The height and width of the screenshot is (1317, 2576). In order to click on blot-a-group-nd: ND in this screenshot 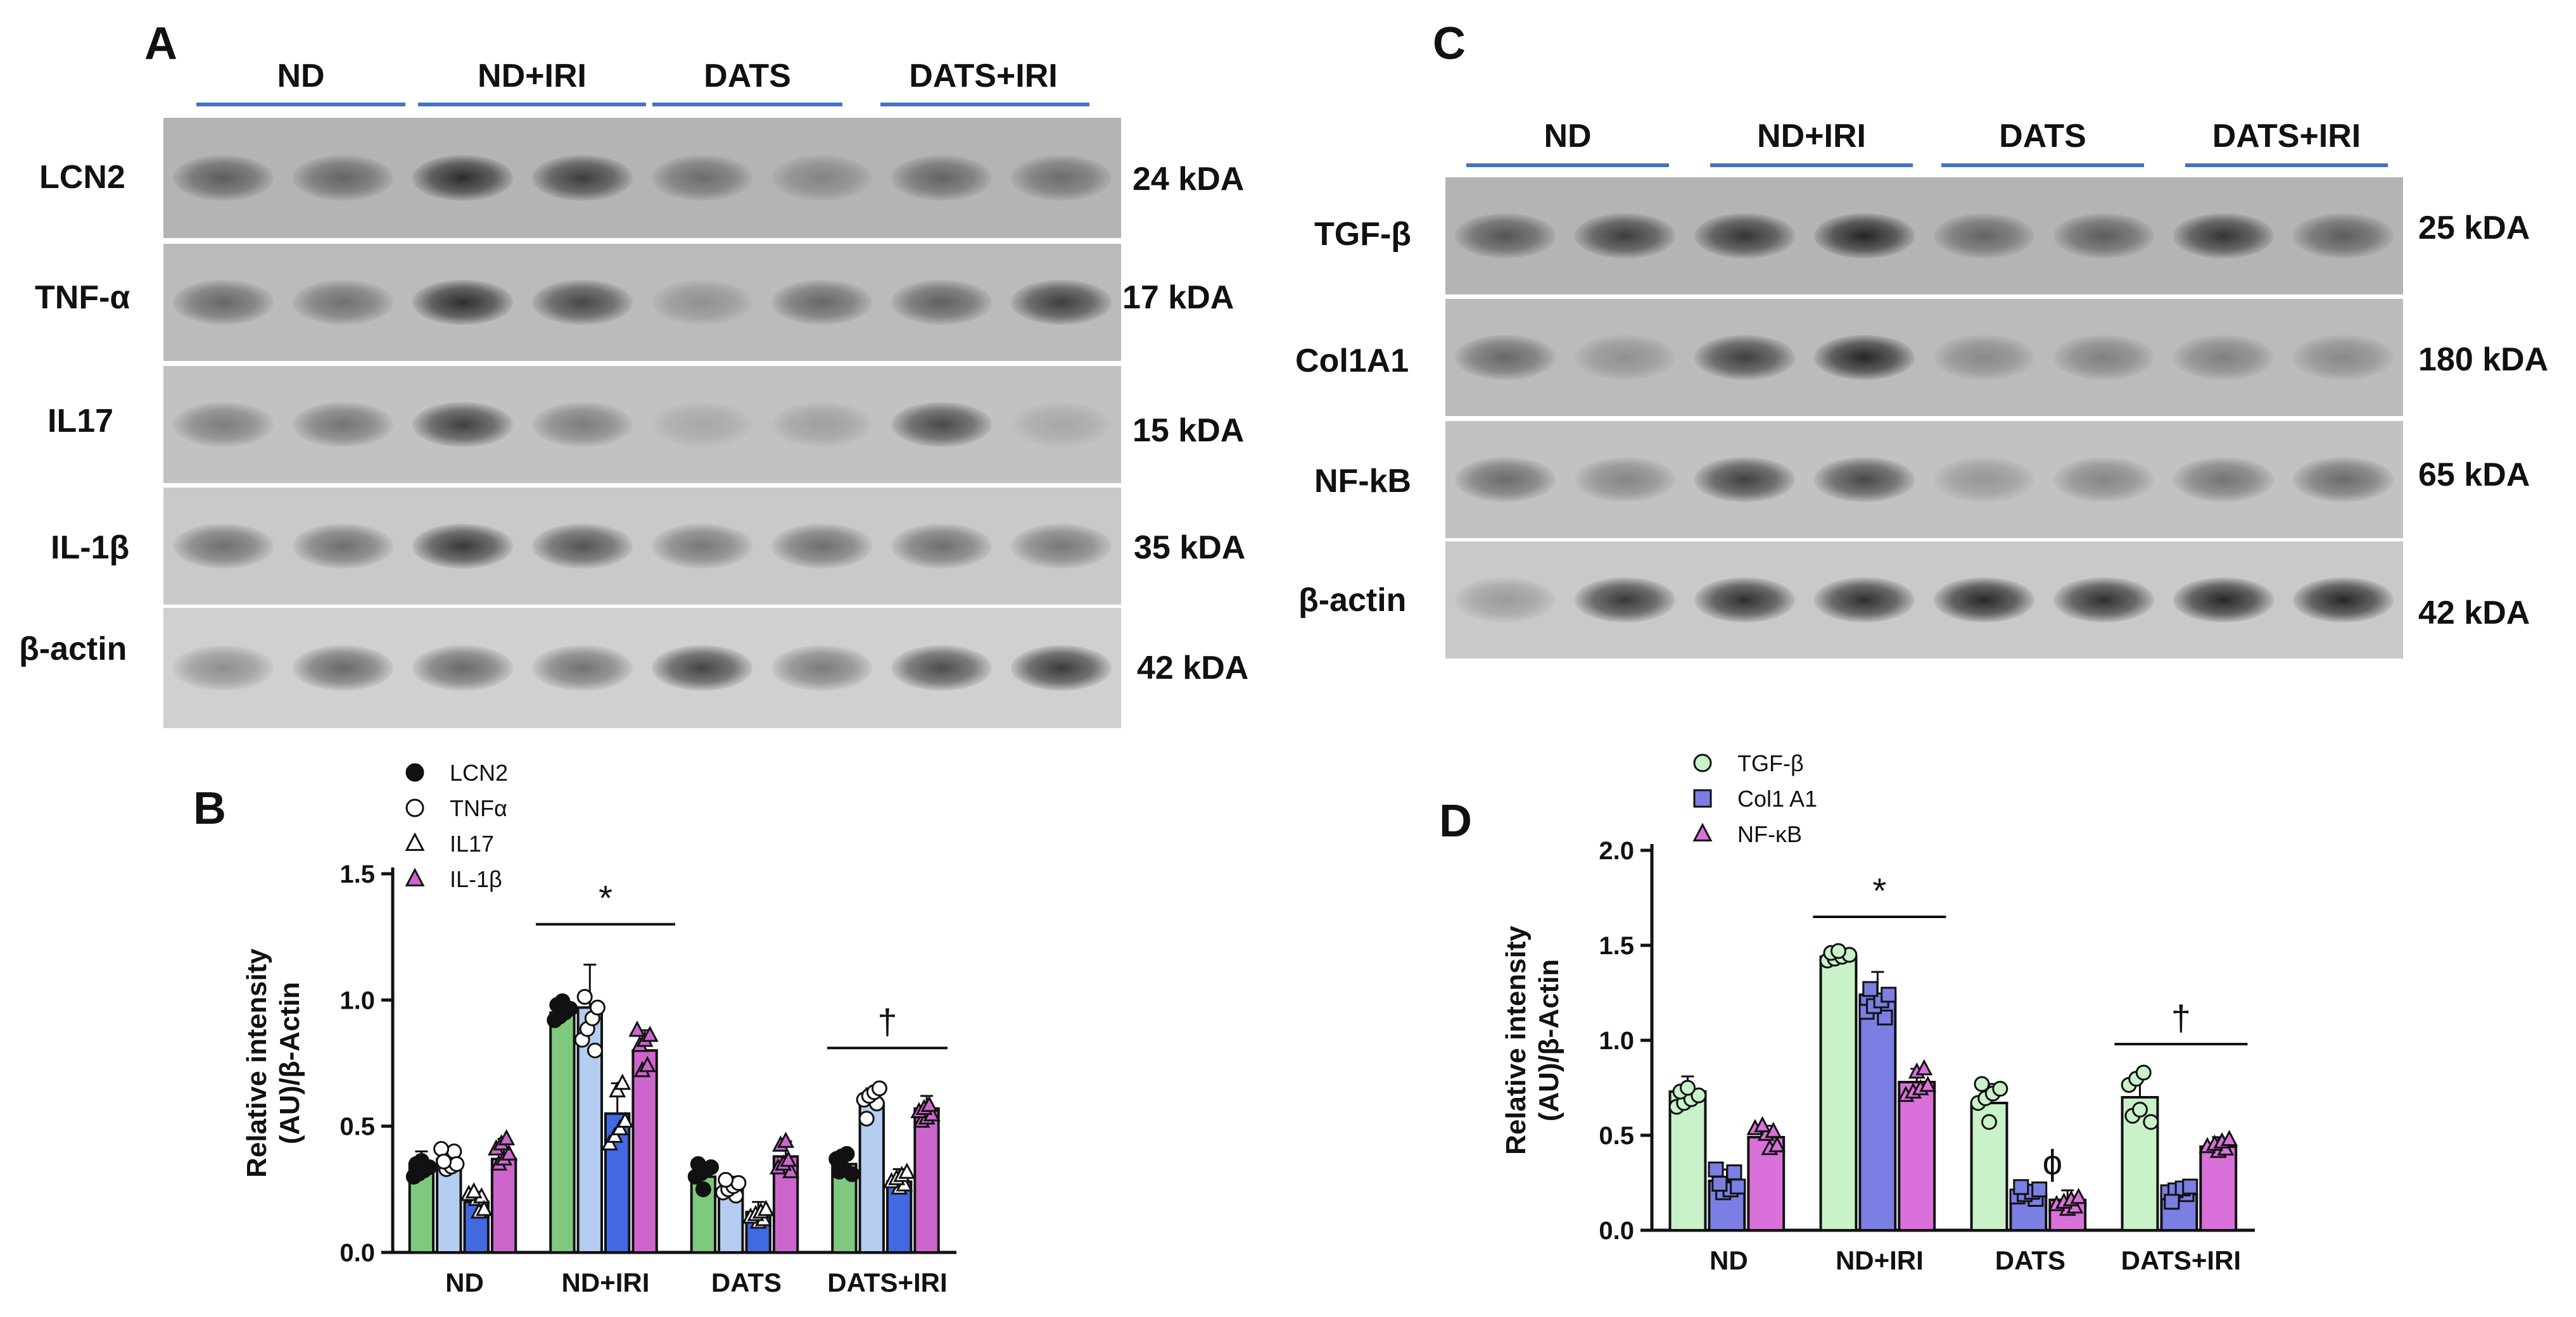, I will do `click(301, 76)`.